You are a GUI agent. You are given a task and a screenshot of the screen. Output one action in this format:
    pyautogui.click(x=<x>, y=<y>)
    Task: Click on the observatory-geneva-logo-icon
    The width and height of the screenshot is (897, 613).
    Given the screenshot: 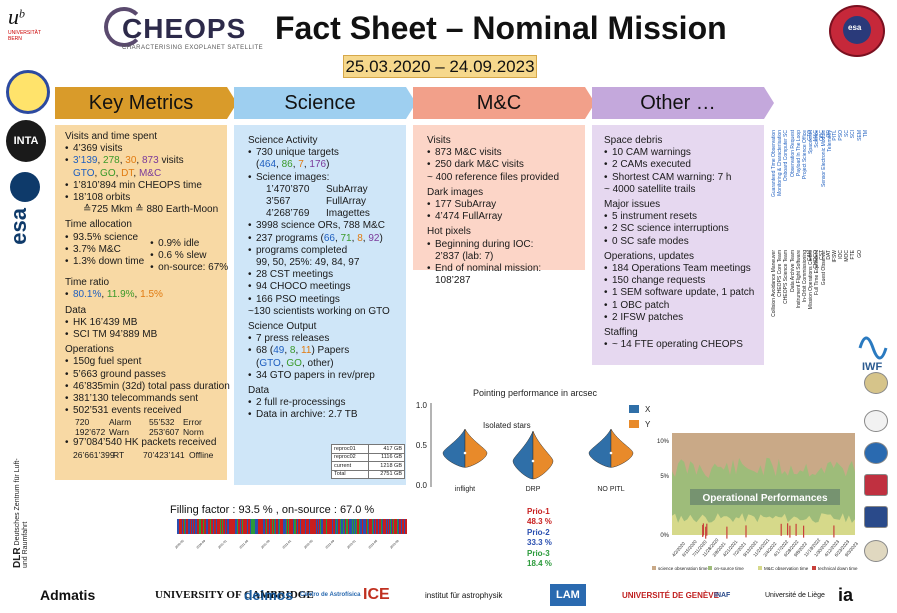 What is the action you would take?
    pyautogui.click(x=28, y=92)
    